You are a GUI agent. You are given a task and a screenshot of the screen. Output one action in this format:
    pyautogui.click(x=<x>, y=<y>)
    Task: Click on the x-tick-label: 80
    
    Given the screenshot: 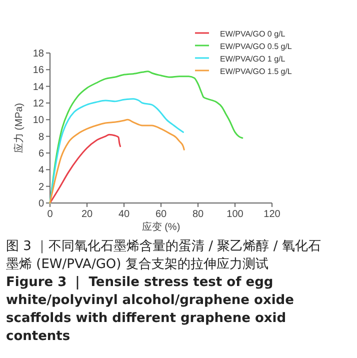 What is the action you would take?
    pyautogui.click(x=198, y=214)
    